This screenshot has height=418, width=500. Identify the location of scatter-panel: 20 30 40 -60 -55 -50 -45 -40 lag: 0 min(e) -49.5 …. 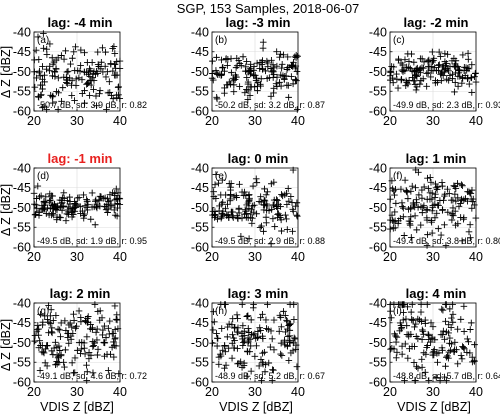
(258, 207).